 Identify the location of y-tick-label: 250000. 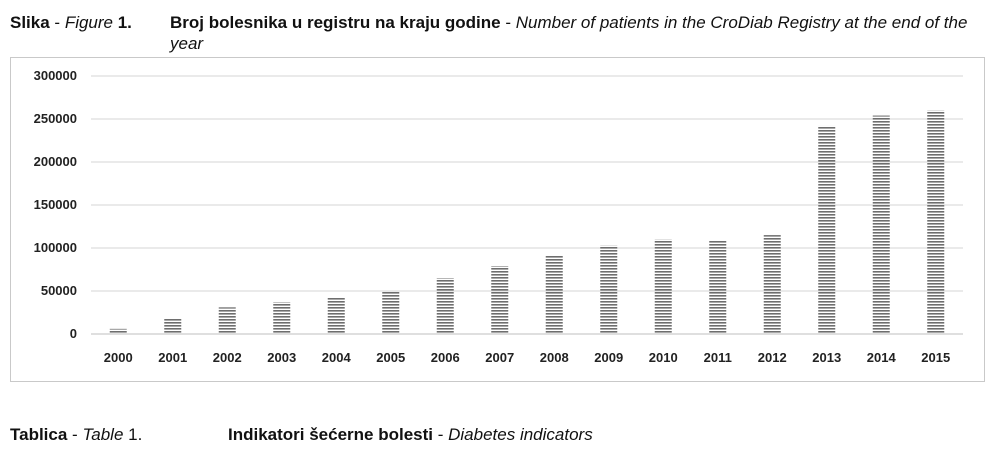
(55, 118).